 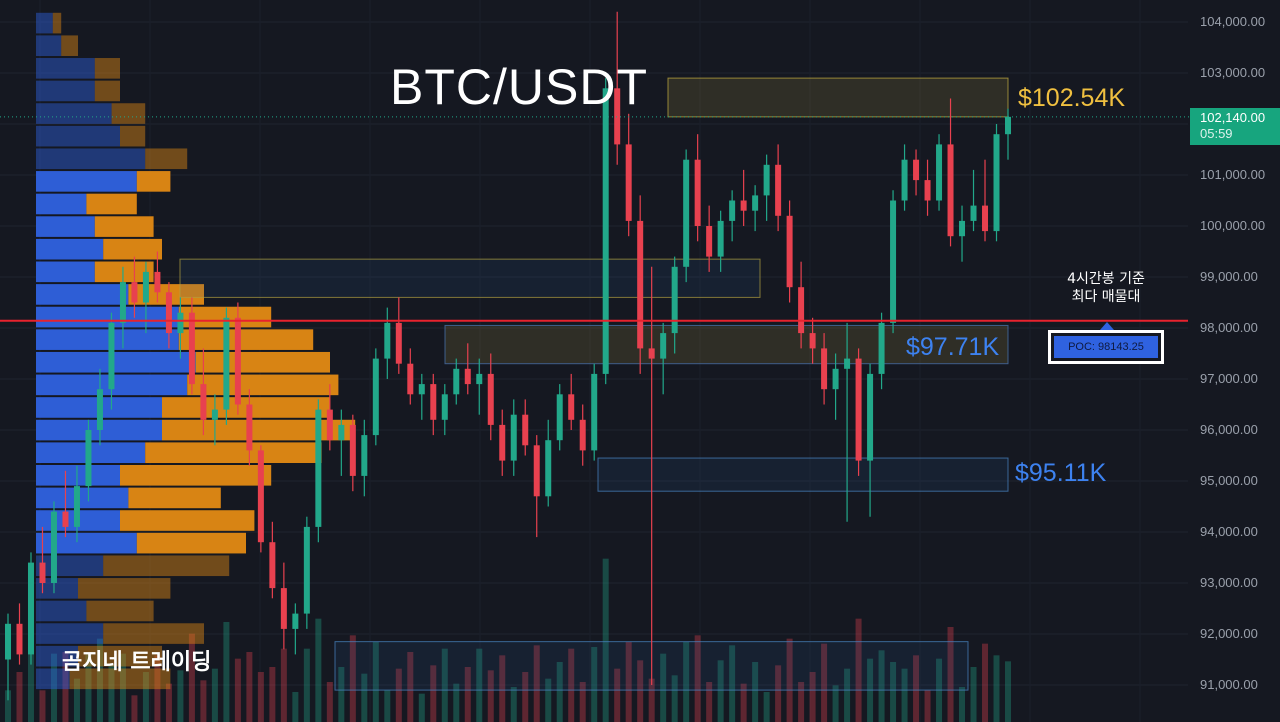 I want to click on candle-countdown: 05:59, so click(x=1216, y=133).